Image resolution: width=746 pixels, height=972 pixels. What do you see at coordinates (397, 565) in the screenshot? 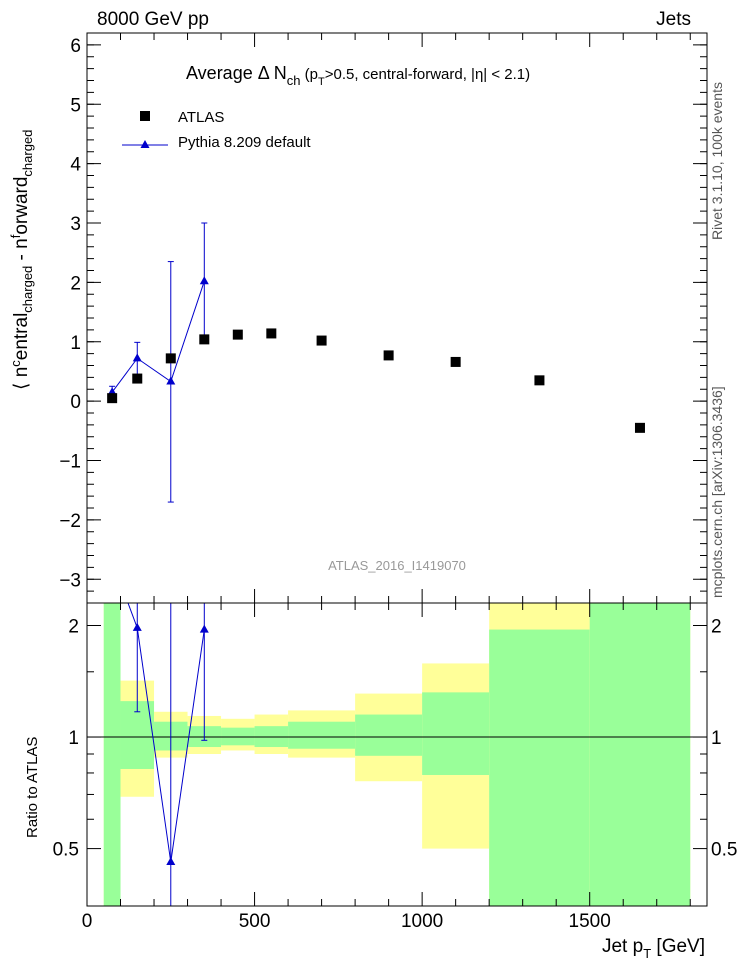
I see `watermark: ATLAS_2016_I1419070` at bounding box center [397, 565].